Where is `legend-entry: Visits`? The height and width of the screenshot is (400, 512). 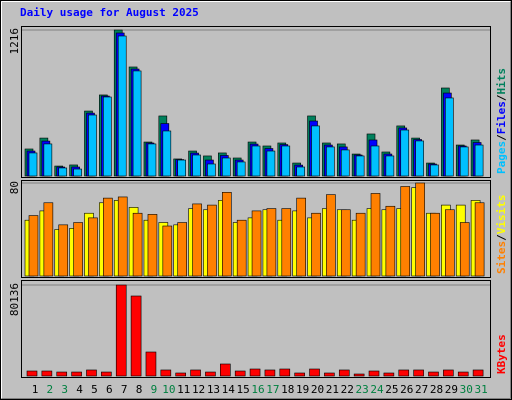
legend-entry: Visits is located at coordinates (501, 215).